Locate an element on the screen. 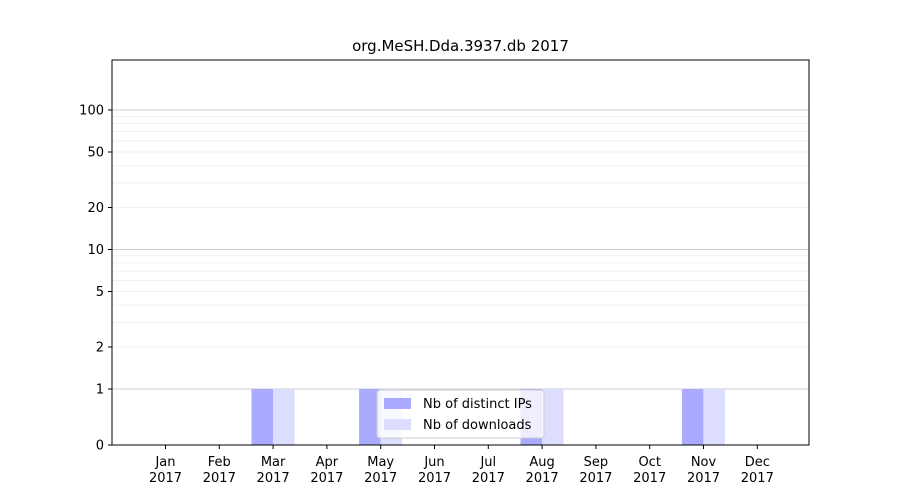 The width and height of the screenshot is (900, 500). x-tick-label: Feb 2017 is located at coordinates (219, 470).